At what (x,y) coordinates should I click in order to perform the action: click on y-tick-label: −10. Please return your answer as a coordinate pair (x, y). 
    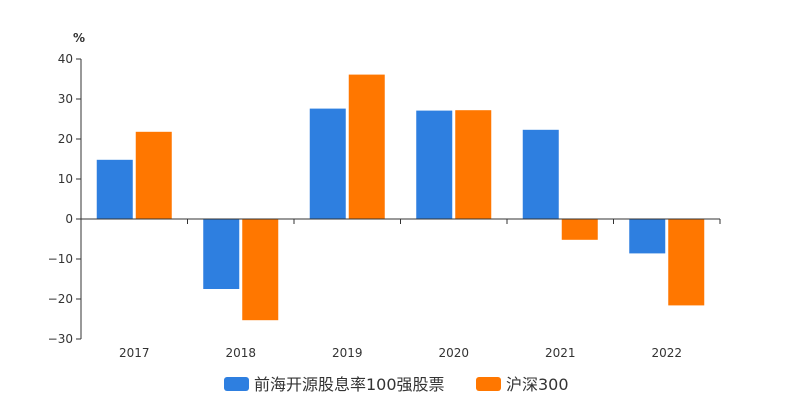
    Looking at the image, I should click on (60, 259).